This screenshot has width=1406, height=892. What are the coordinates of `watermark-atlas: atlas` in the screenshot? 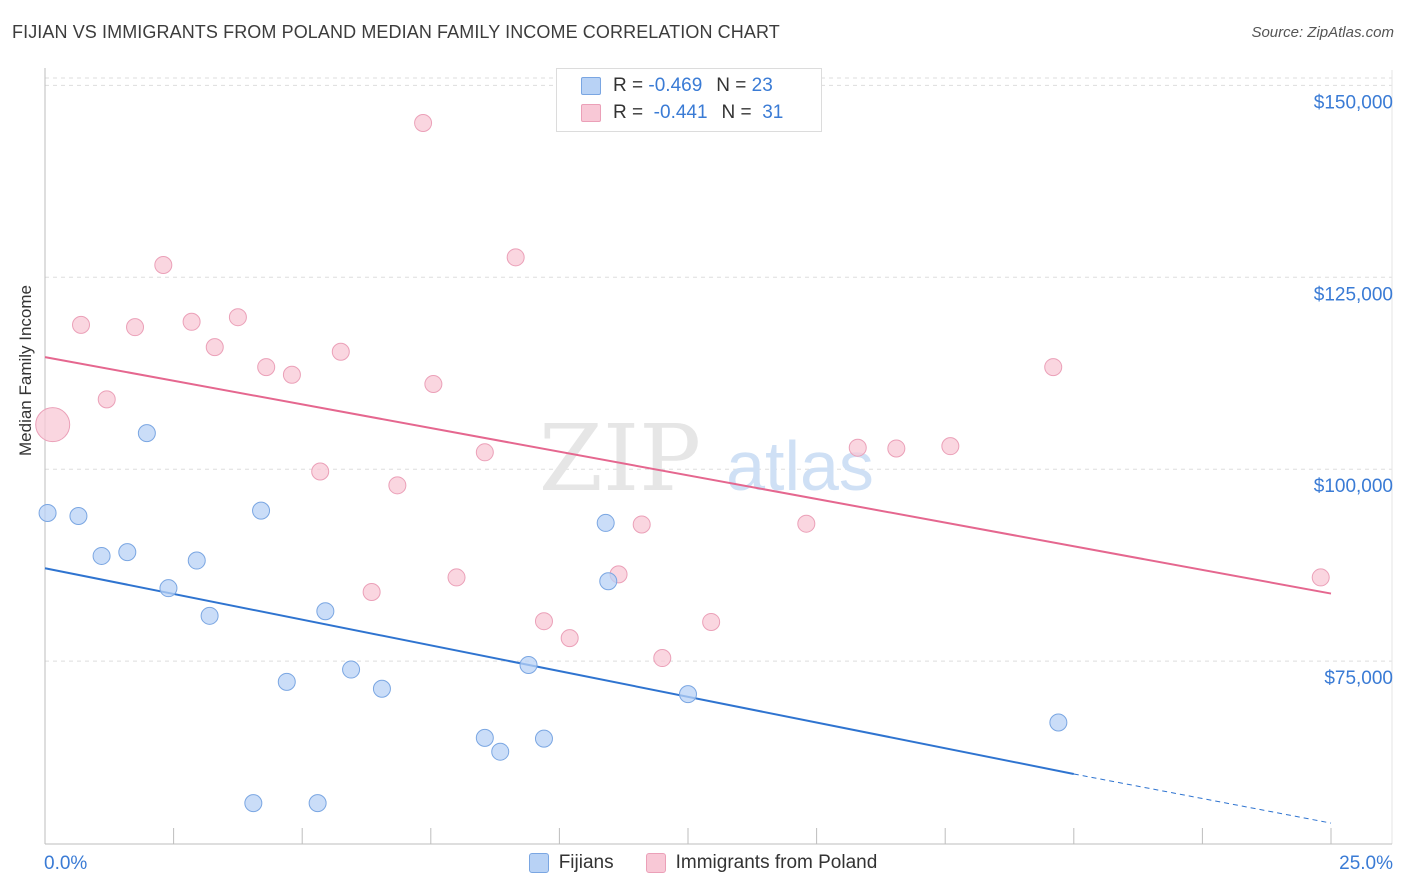 It's located at (800, 466).